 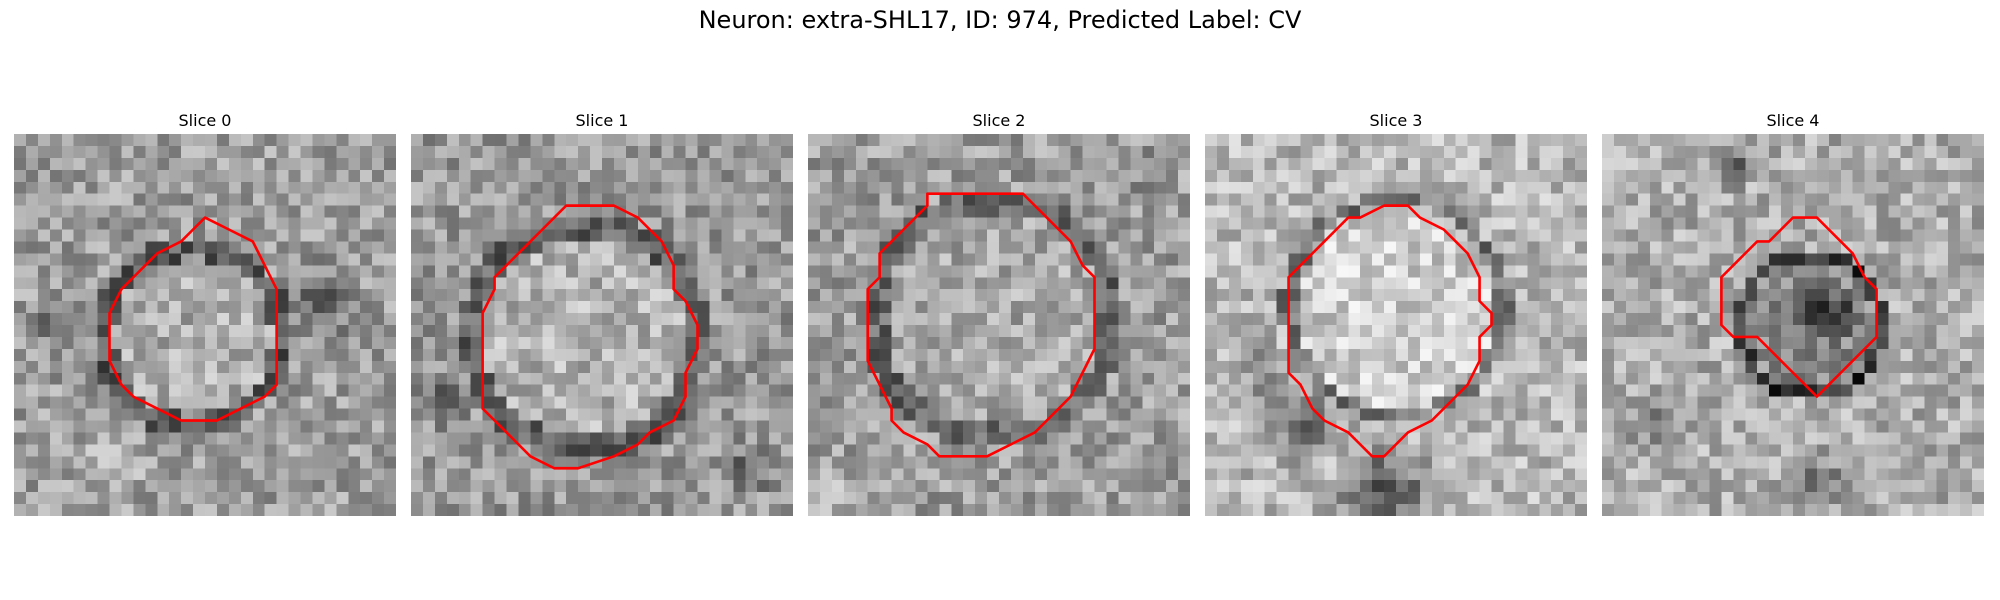 I want to click on slice-panel-2: Slice 2, so click(x=999, y=312).